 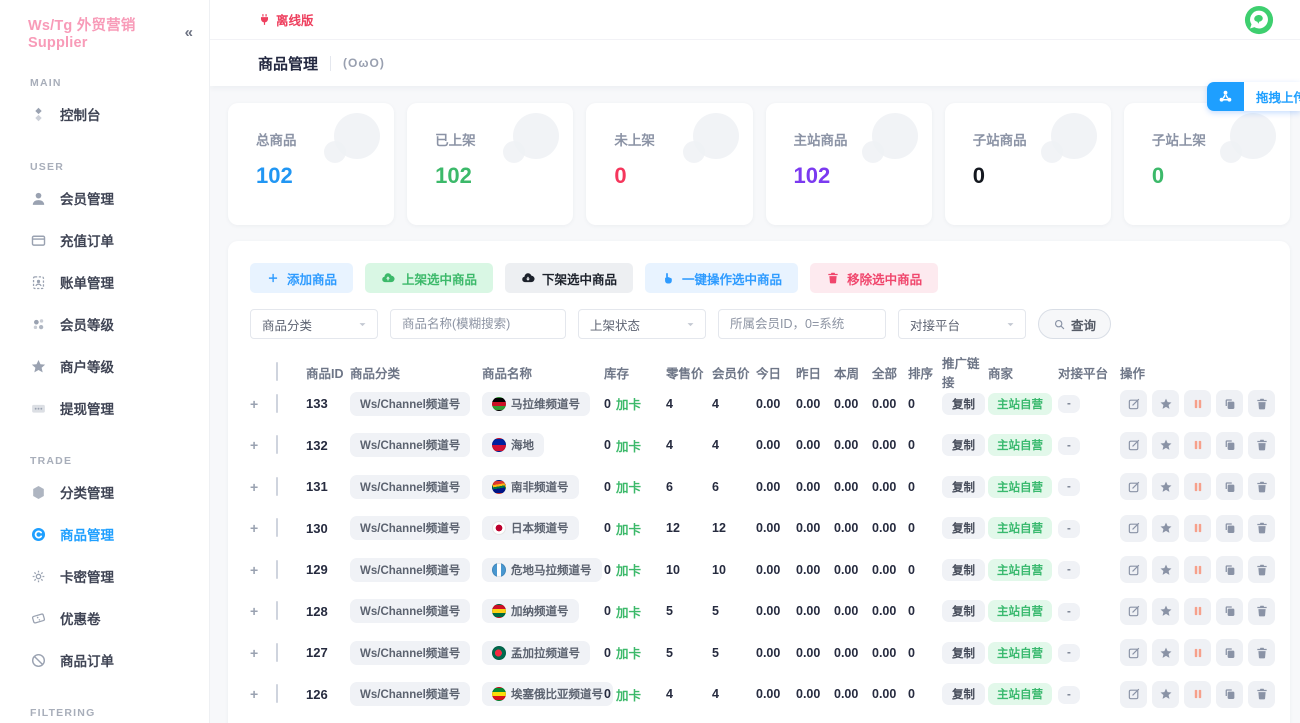 I want to click on add-product-button: 添加商品, so click(x=302, y=278).